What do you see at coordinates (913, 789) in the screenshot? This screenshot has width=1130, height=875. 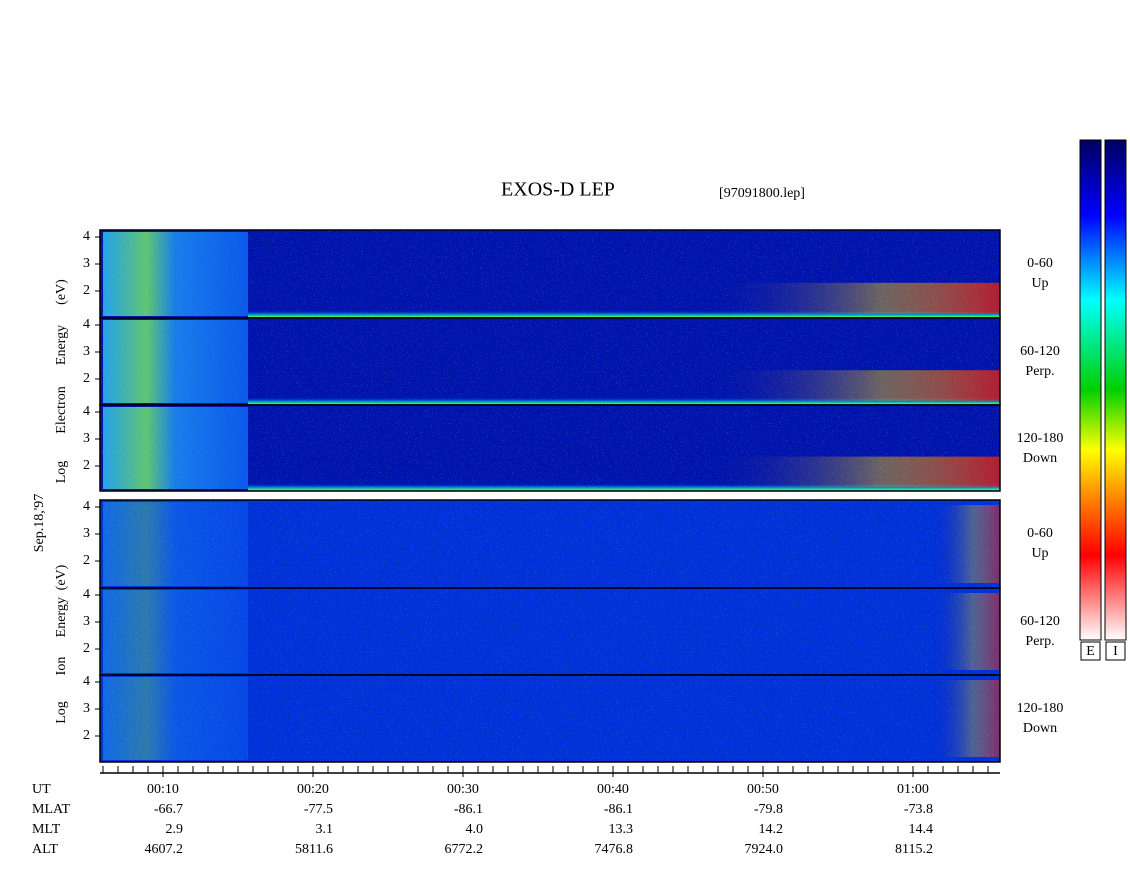 I see `ephemeris-value: 01:00` at bounding box center [913, 789].